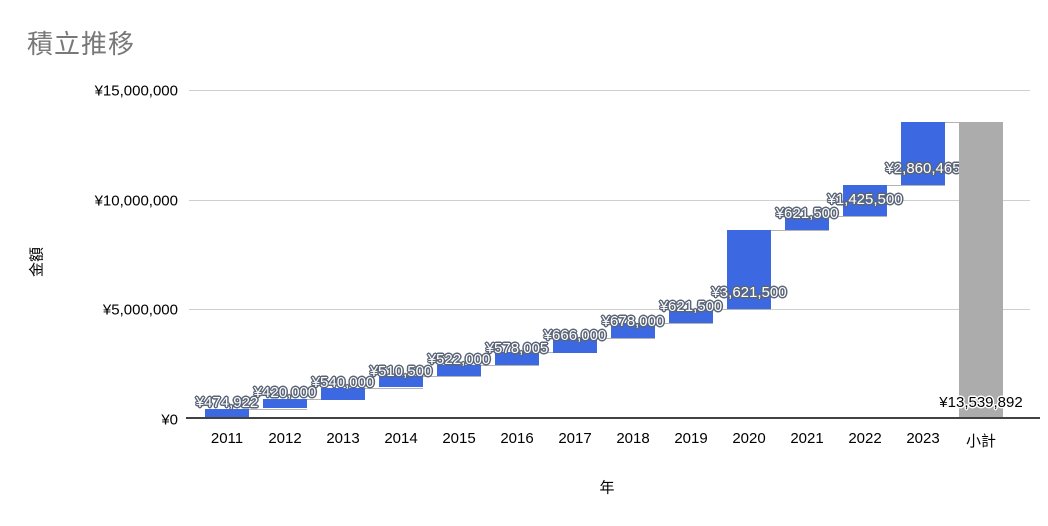 The width and height of the screenshot is (1048, 526). Describe the element at coordinates (227, 402) in the screenshot. I see `bar-value-label: ¥474,922` at that location.